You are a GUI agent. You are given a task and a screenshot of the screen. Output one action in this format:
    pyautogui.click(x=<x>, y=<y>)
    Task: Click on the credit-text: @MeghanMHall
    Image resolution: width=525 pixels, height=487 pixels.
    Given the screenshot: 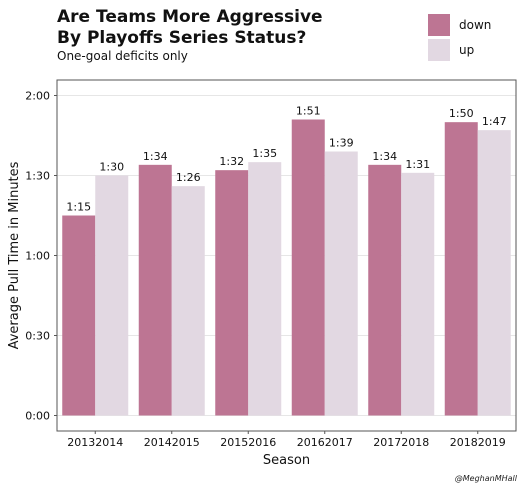 What is the action you would take?
    pyautogui.click(x=485, y=478)
    